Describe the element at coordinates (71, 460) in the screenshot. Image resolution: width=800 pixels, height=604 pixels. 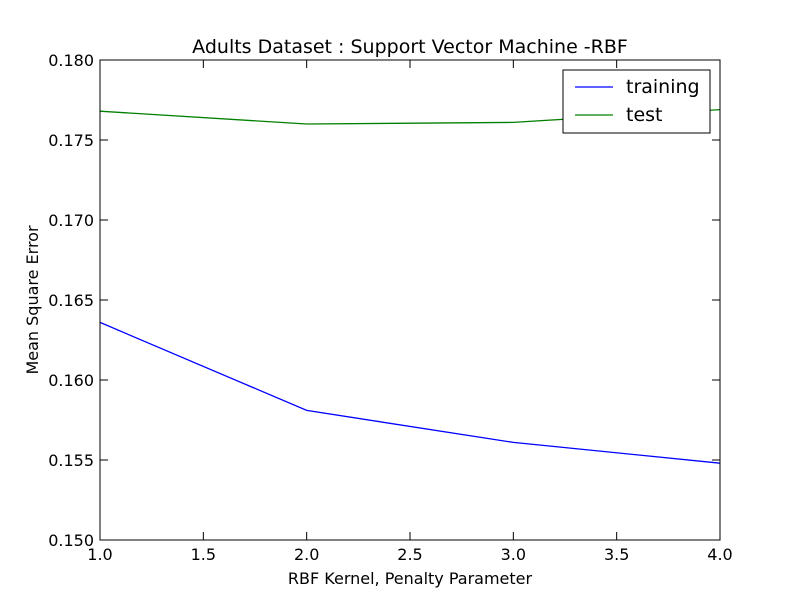
I see `y-tick-label: 0.155` at that location.